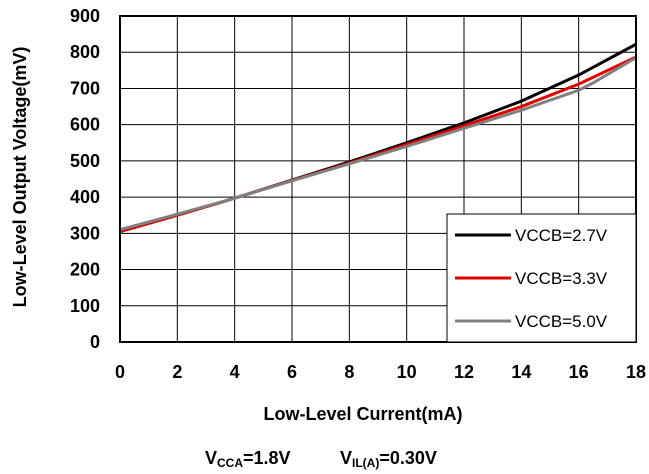 The width and height of the screenshot is (649, 474). What do you see at coordinates (85, 270) in the screenshot?
I see `y-tick-label: 200` at bounding box center [85, 270].